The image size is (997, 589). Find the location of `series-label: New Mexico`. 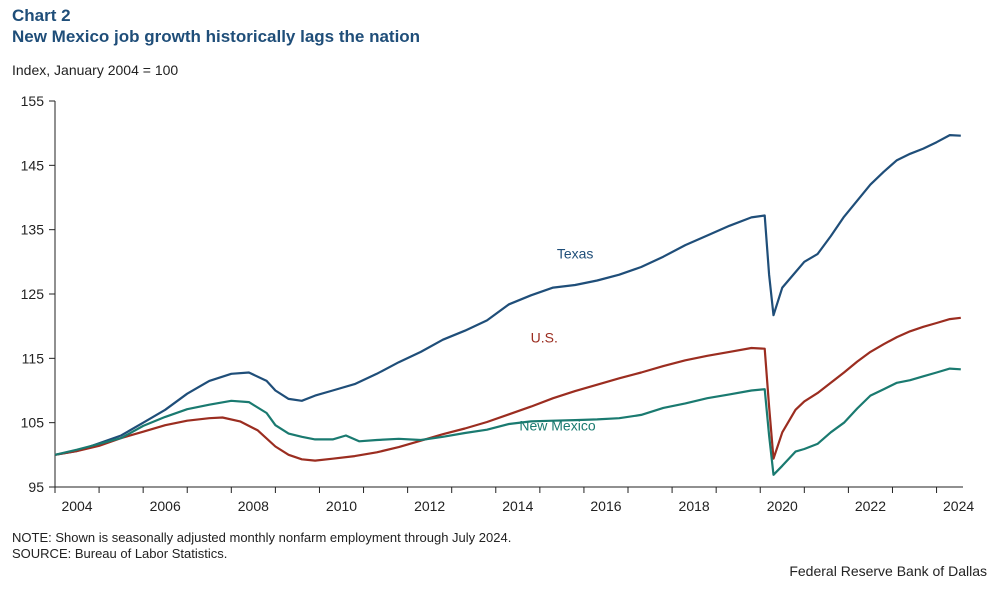

series-label: New Mexico is located at coordinates (557, 425).